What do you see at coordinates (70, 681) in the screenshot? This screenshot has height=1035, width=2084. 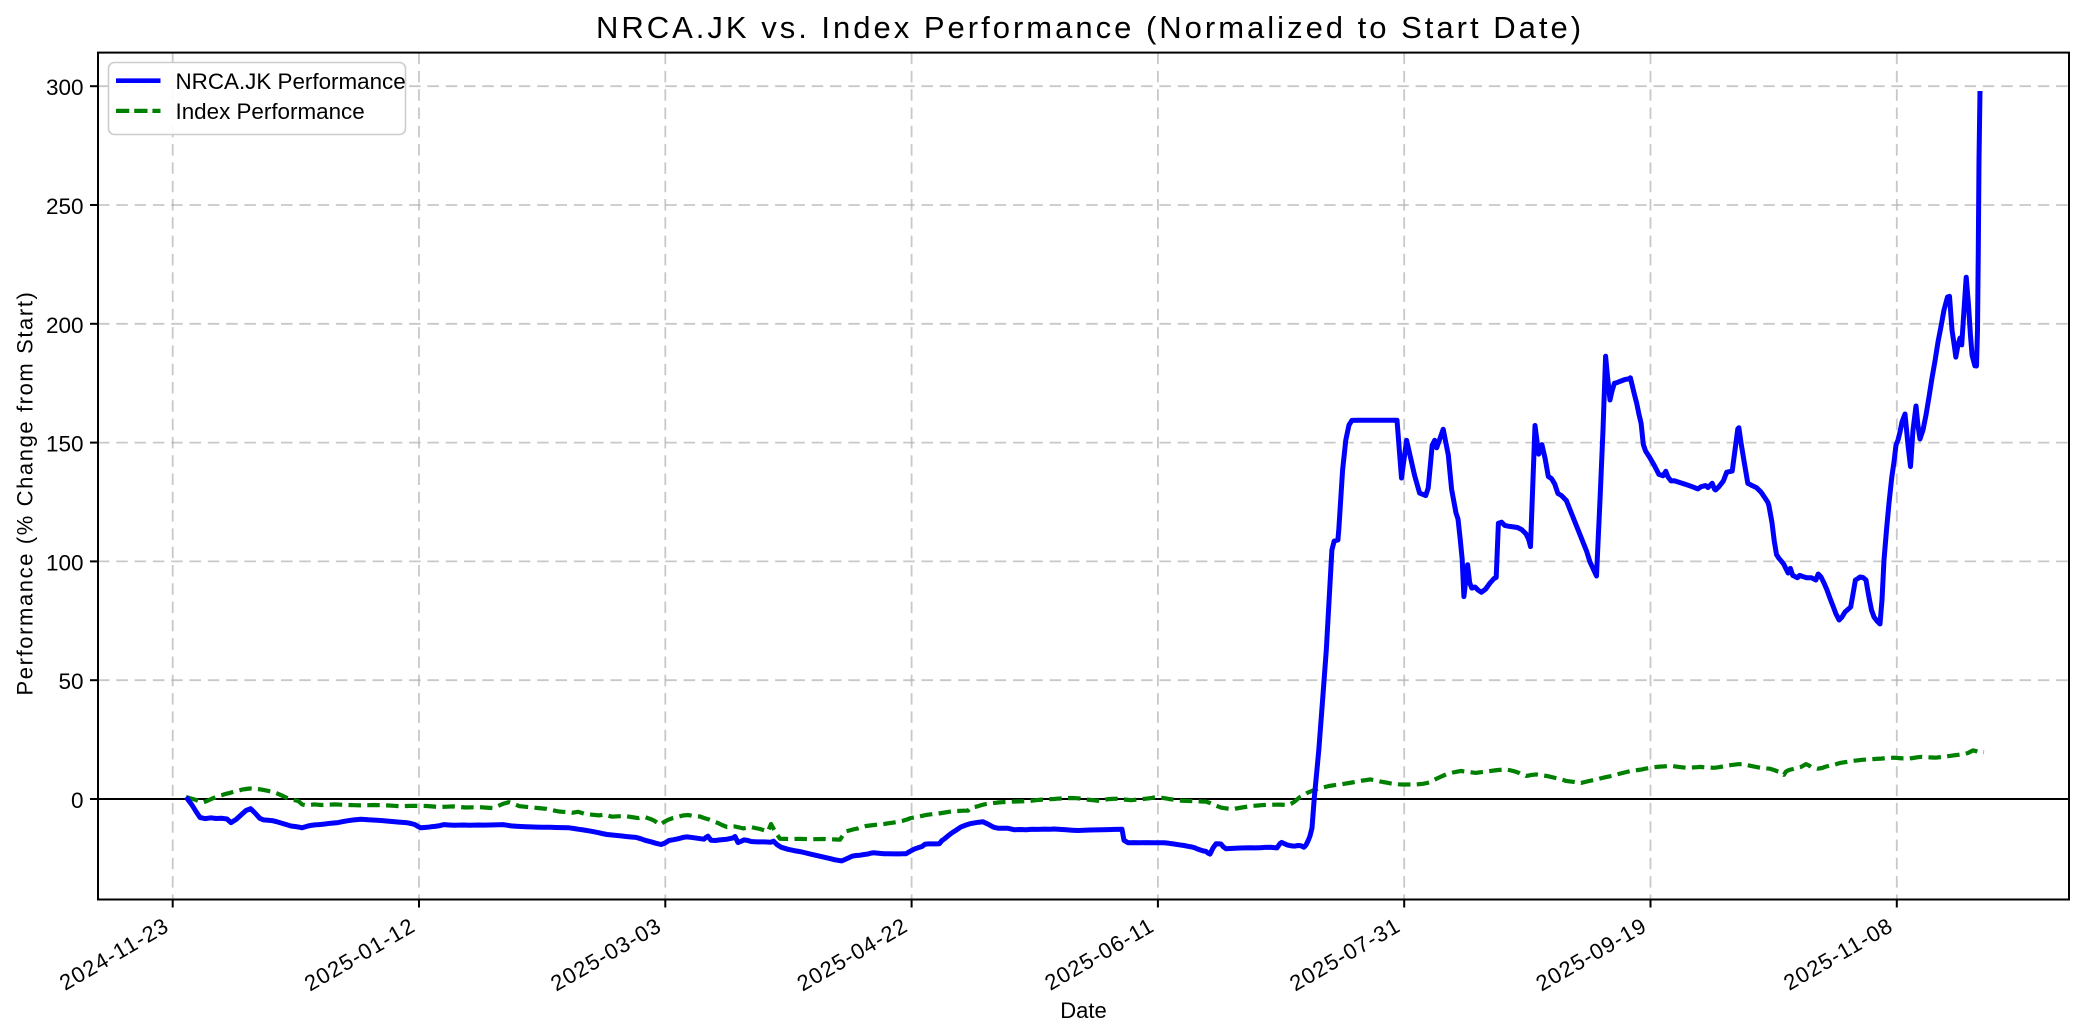 I see `svg-text: 50` at bounding box center [70, 681].